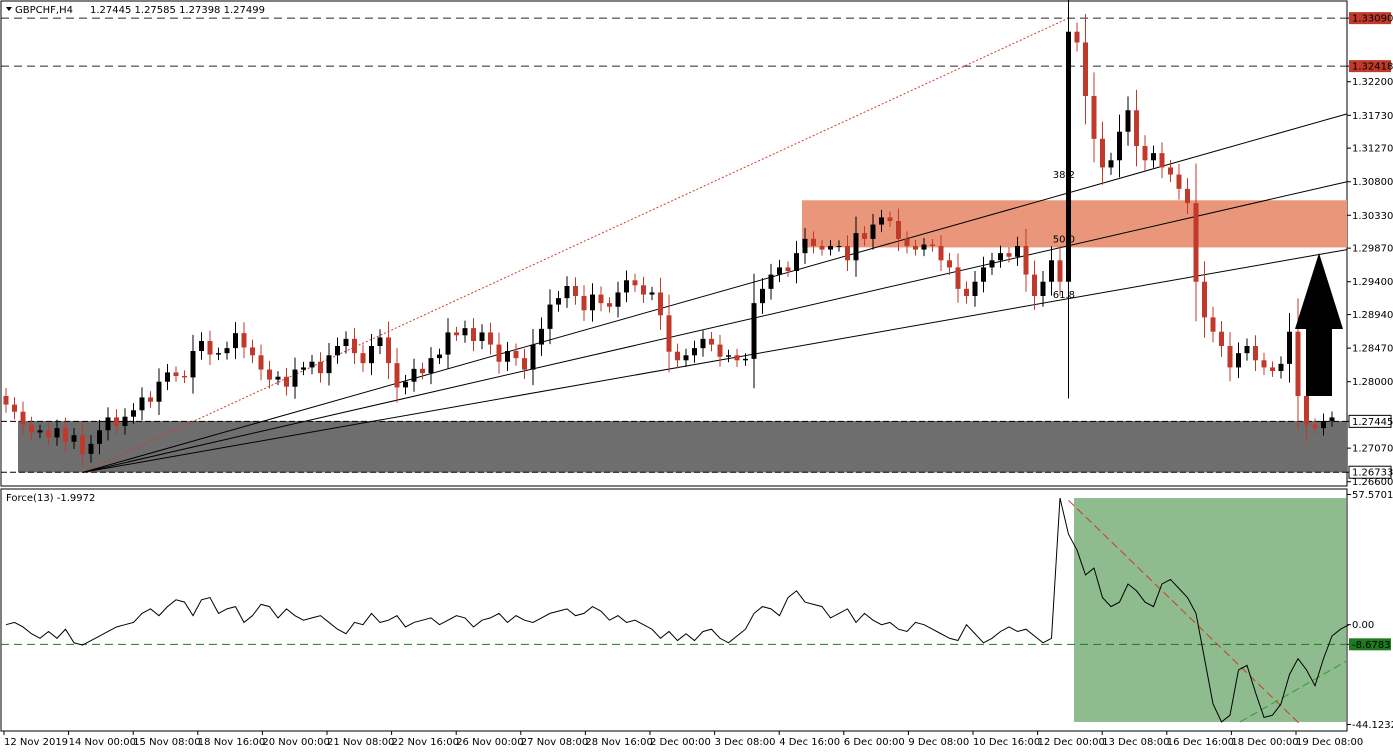  I want to click on price-tick-label: 1.29870, so click(1372, 249).